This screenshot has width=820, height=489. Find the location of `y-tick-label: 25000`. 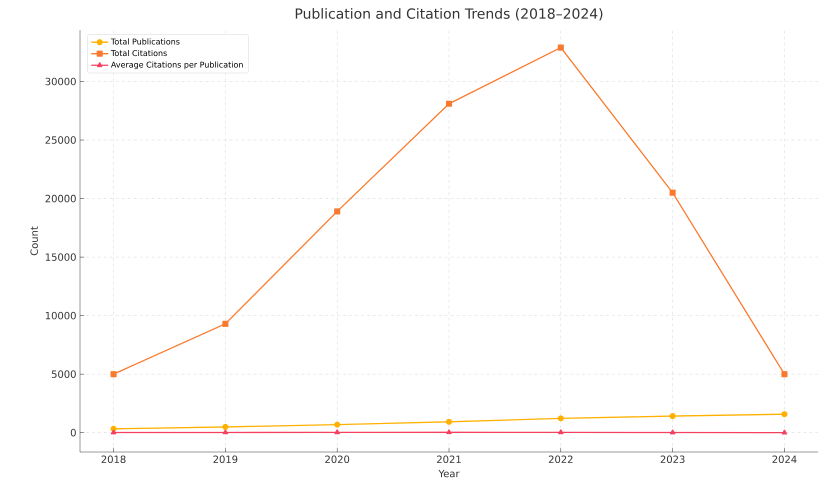

y-tick-label: 25000 is located at coordinates (61, 140).